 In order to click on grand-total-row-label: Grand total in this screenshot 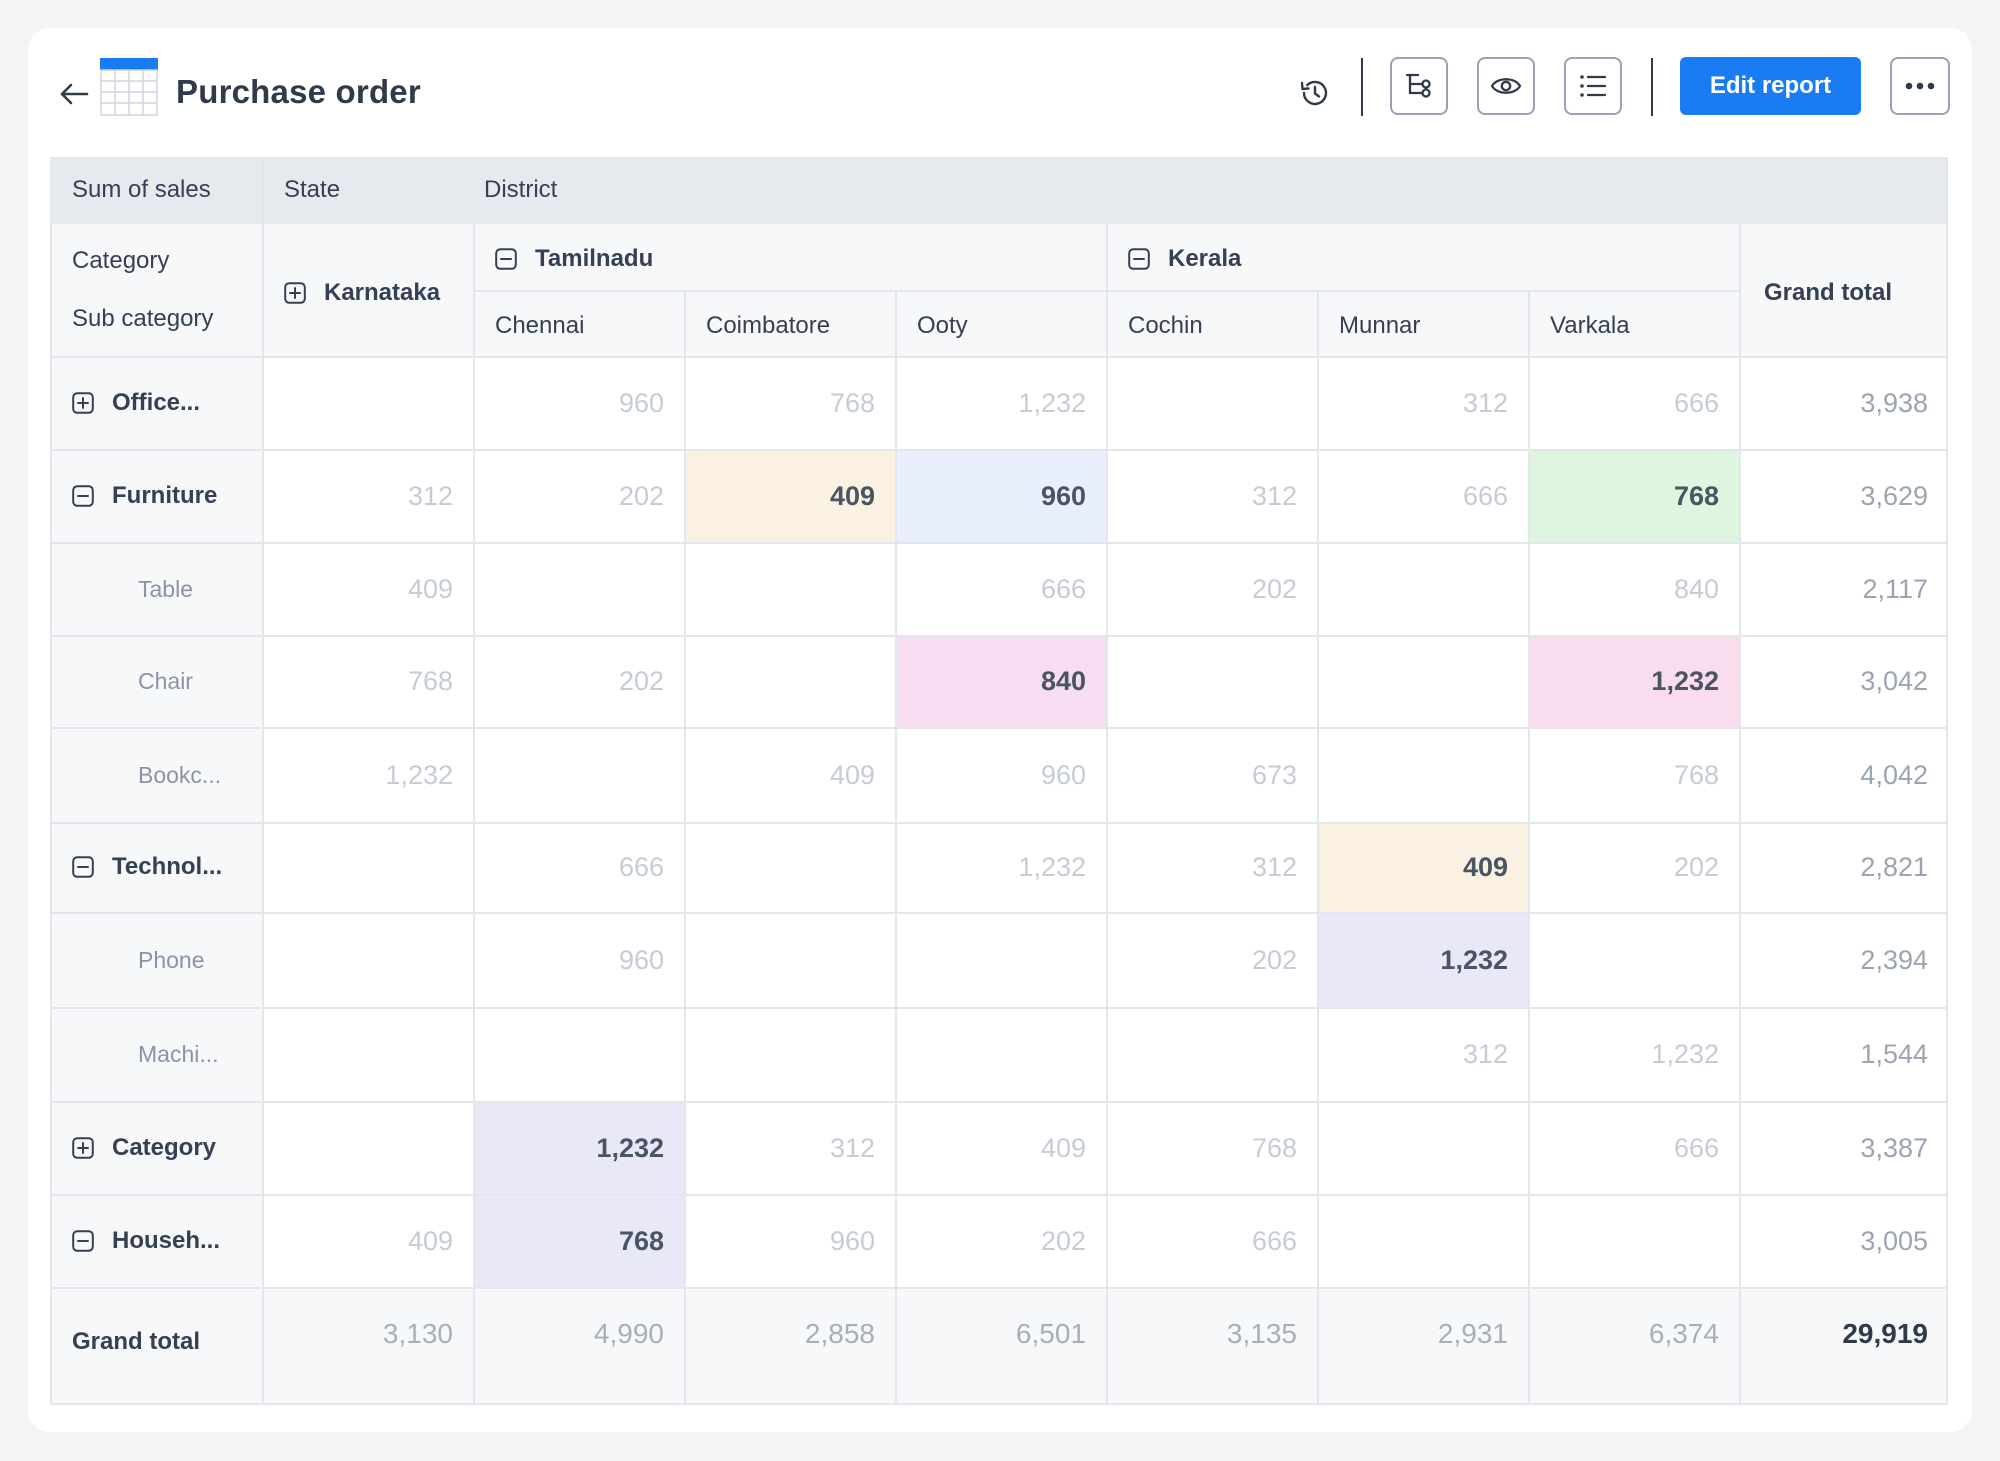, I will do `click(136, 1341)`.